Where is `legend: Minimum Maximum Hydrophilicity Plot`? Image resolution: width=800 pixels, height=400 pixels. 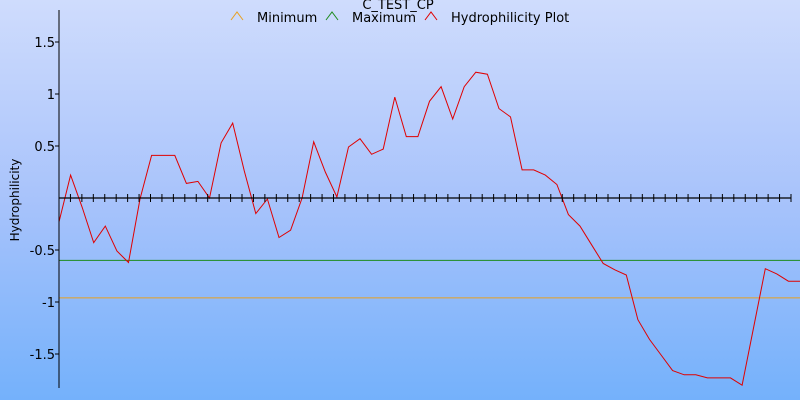 legend: Minimum Maximum Hydrophilicity Plot is located at coordinates (399, 18).